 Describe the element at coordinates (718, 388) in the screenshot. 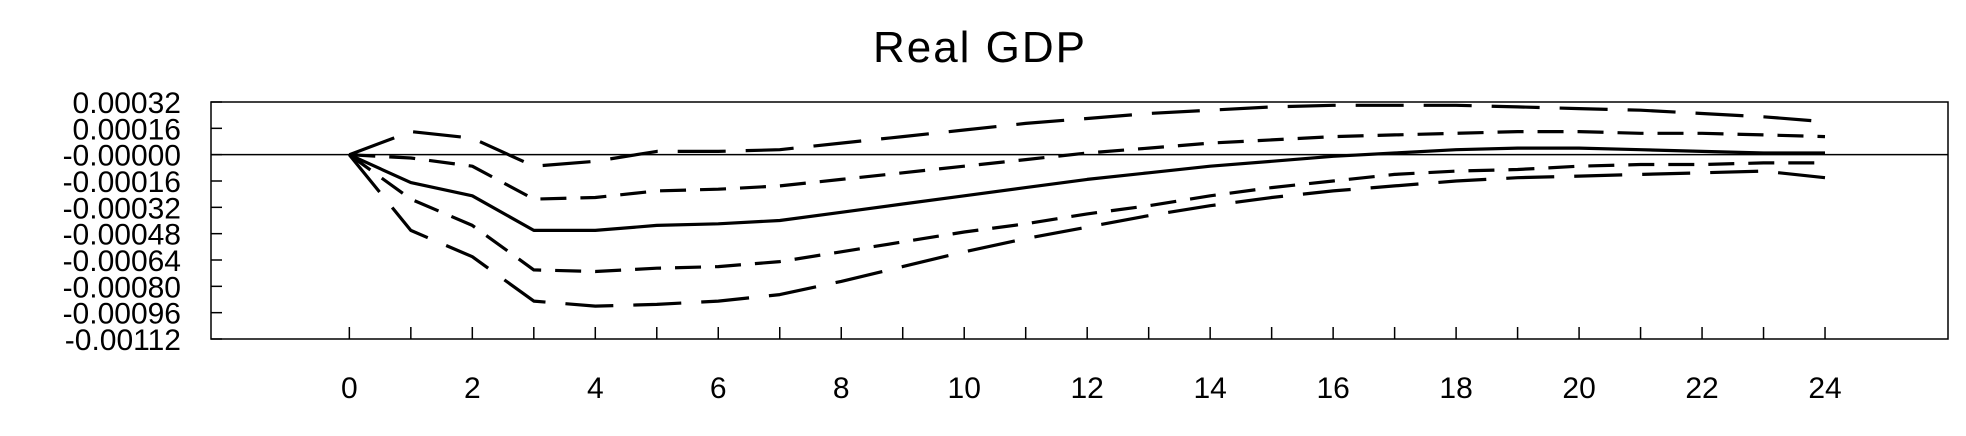

I see `x-tick-label: 6` at that location.